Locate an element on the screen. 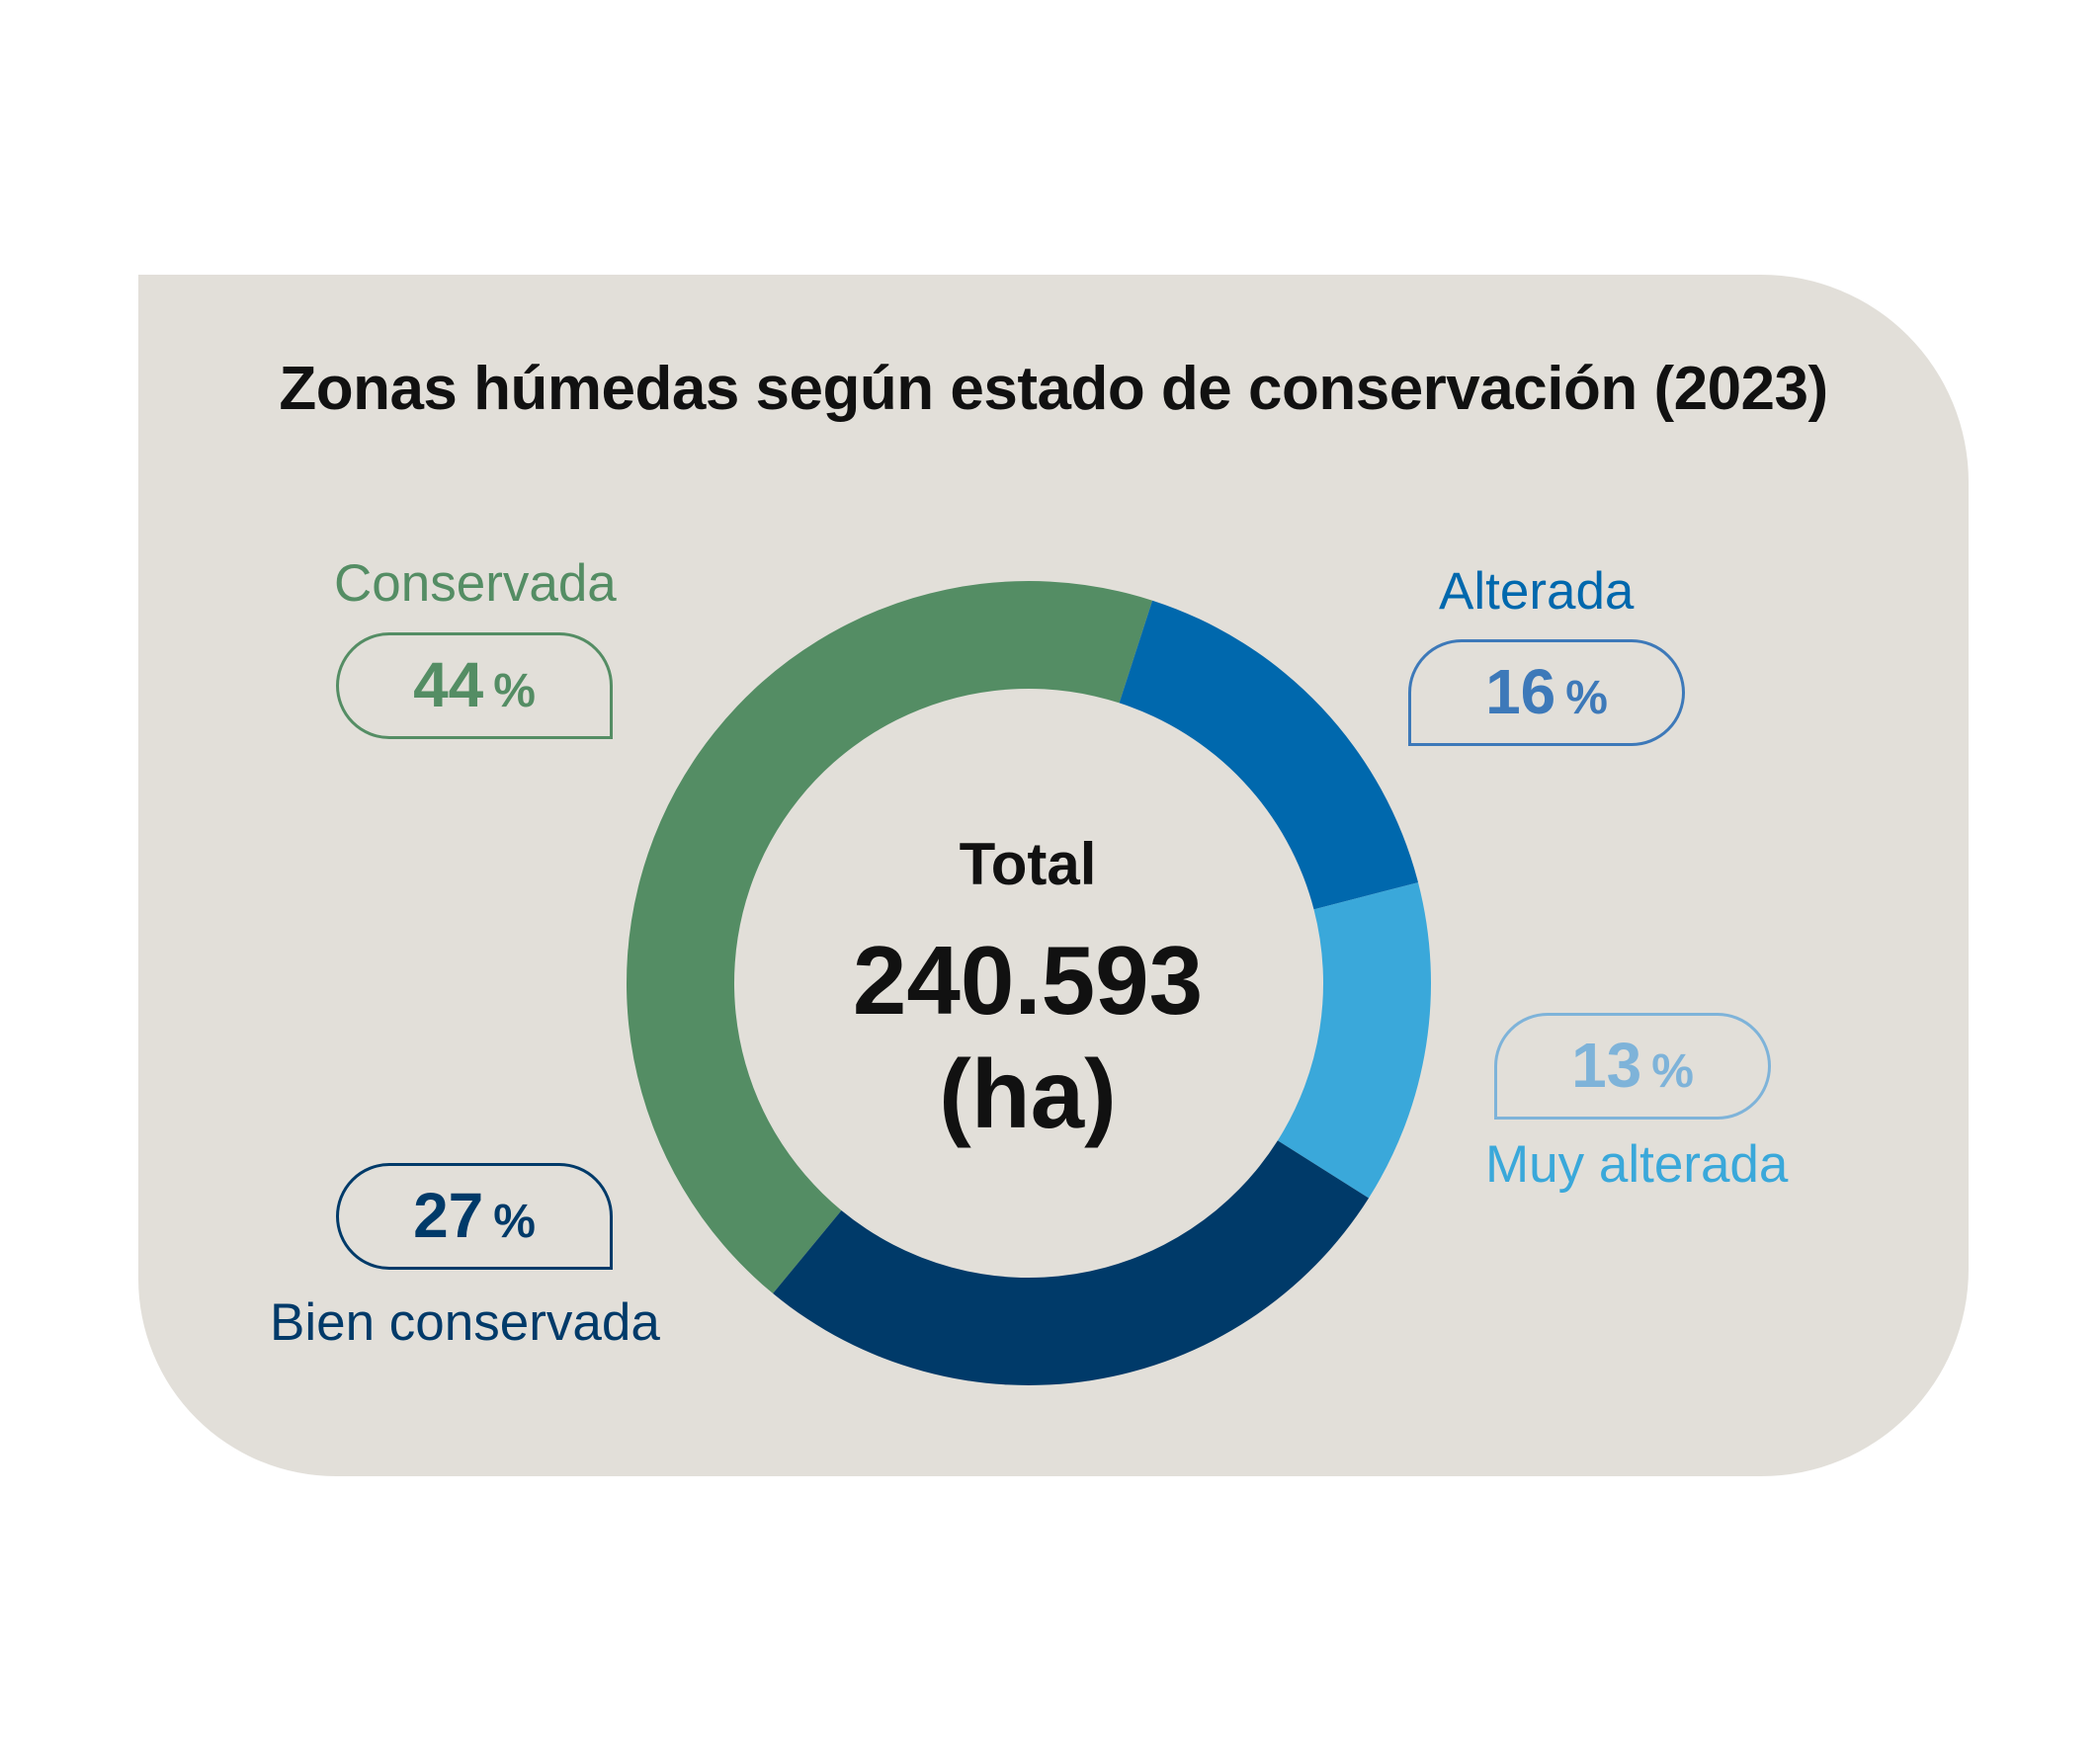 This screenshot has height=1746, width=2100. value-pill-alterada: 16% is located at coordinates (1546, 692).